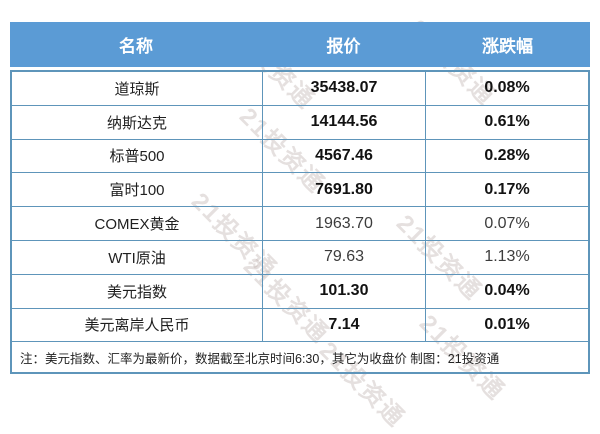  Describe the element at coordinates (343, 88) in the screenshot. I see `quote-value: 35438.07` at that location.